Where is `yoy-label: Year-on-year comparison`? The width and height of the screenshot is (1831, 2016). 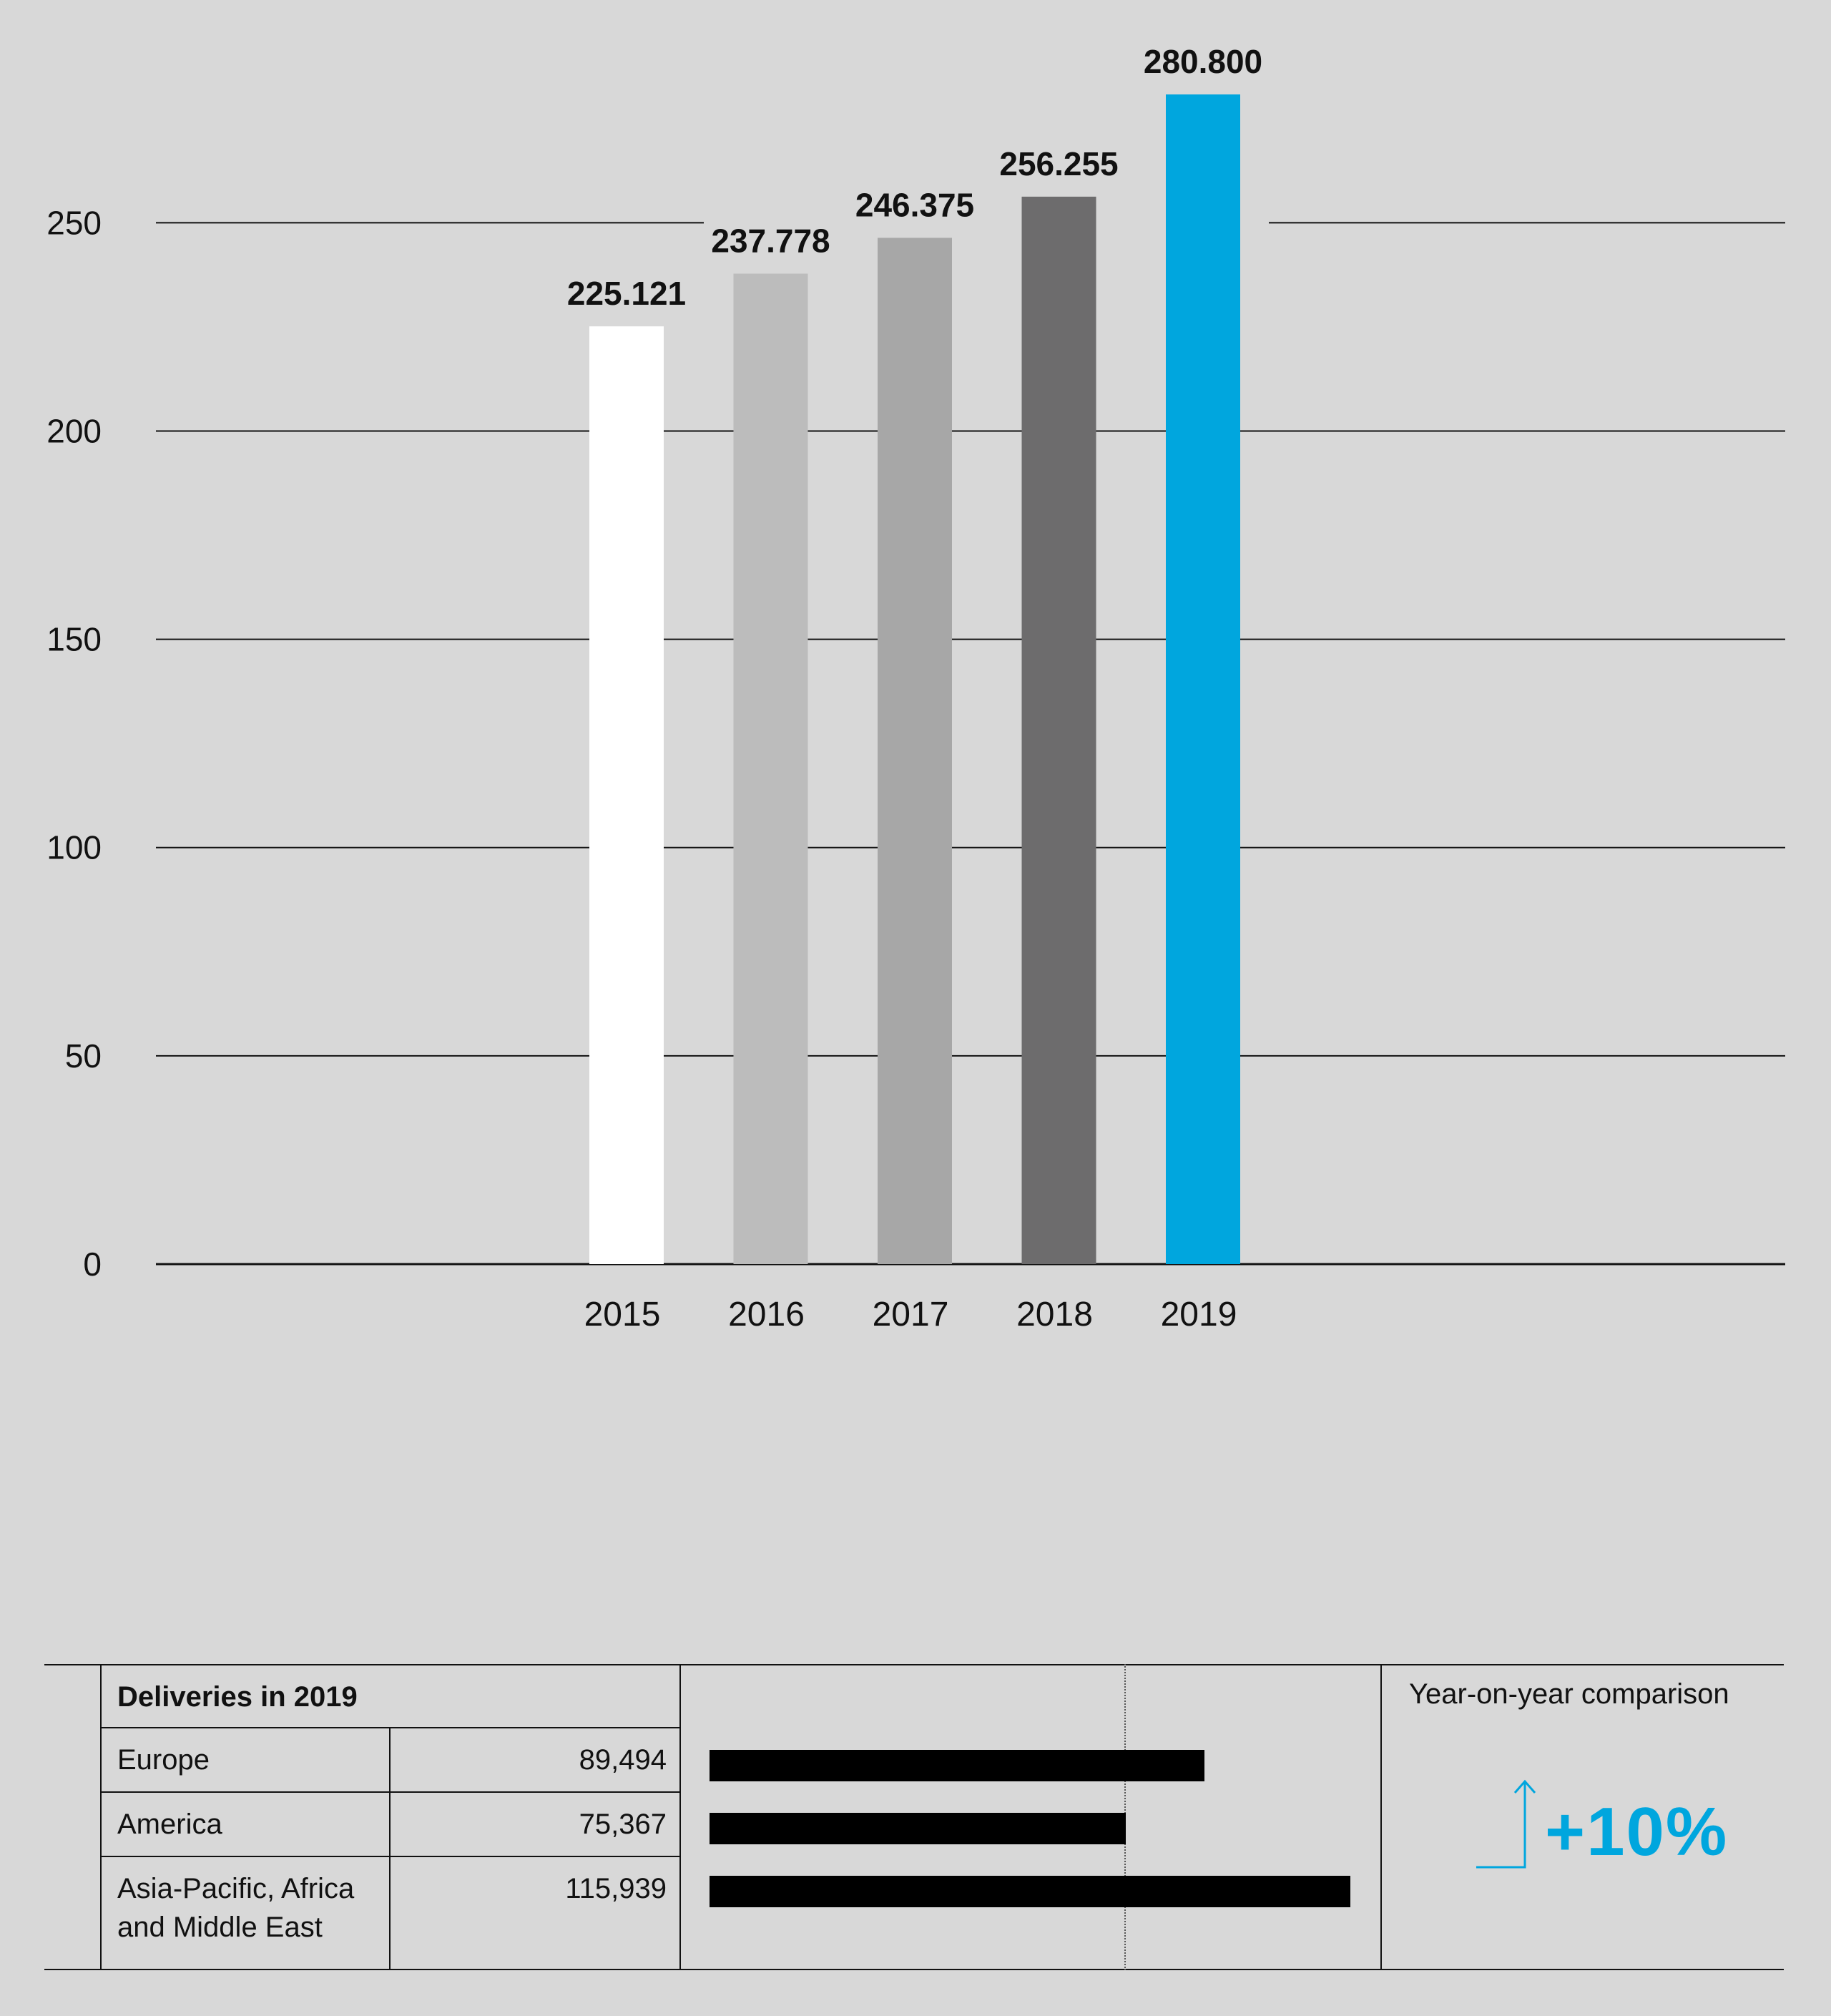
yoy-label: Year-on-year comparison is located at coordinates (1569, 1694).